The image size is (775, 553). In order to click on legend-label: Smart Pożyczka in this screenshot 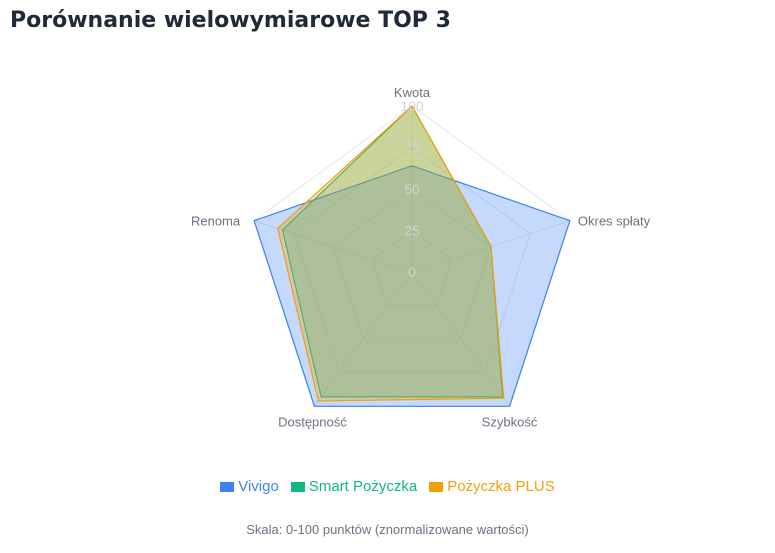, I will do `click(363, 486)`.